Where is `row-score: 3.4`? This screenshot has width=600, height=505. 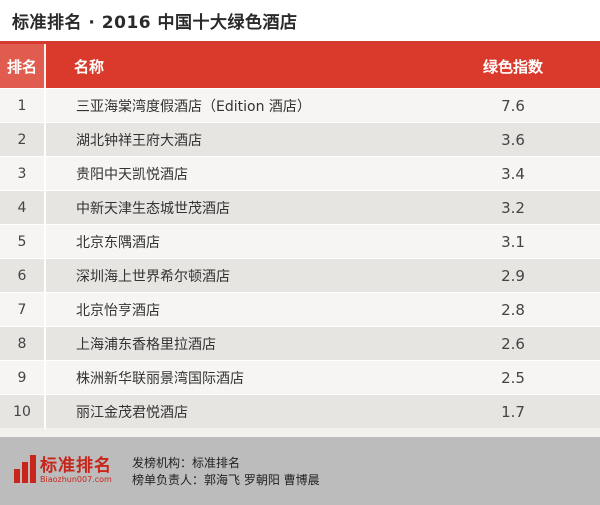 row-score: 3.4 is located at coordinates (513, 173).